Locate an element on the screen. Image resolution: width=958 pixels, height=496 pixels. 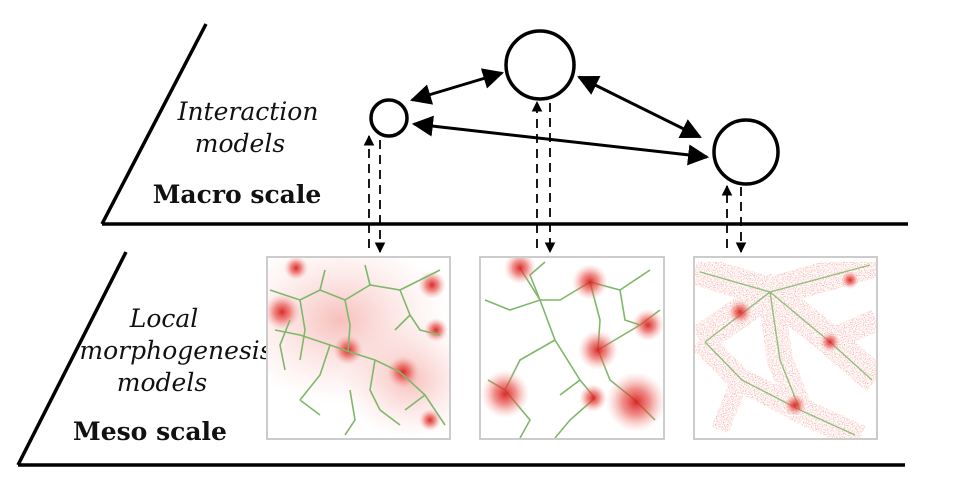
interaction-arrow-small-medium is located at coordinates (560, 140).